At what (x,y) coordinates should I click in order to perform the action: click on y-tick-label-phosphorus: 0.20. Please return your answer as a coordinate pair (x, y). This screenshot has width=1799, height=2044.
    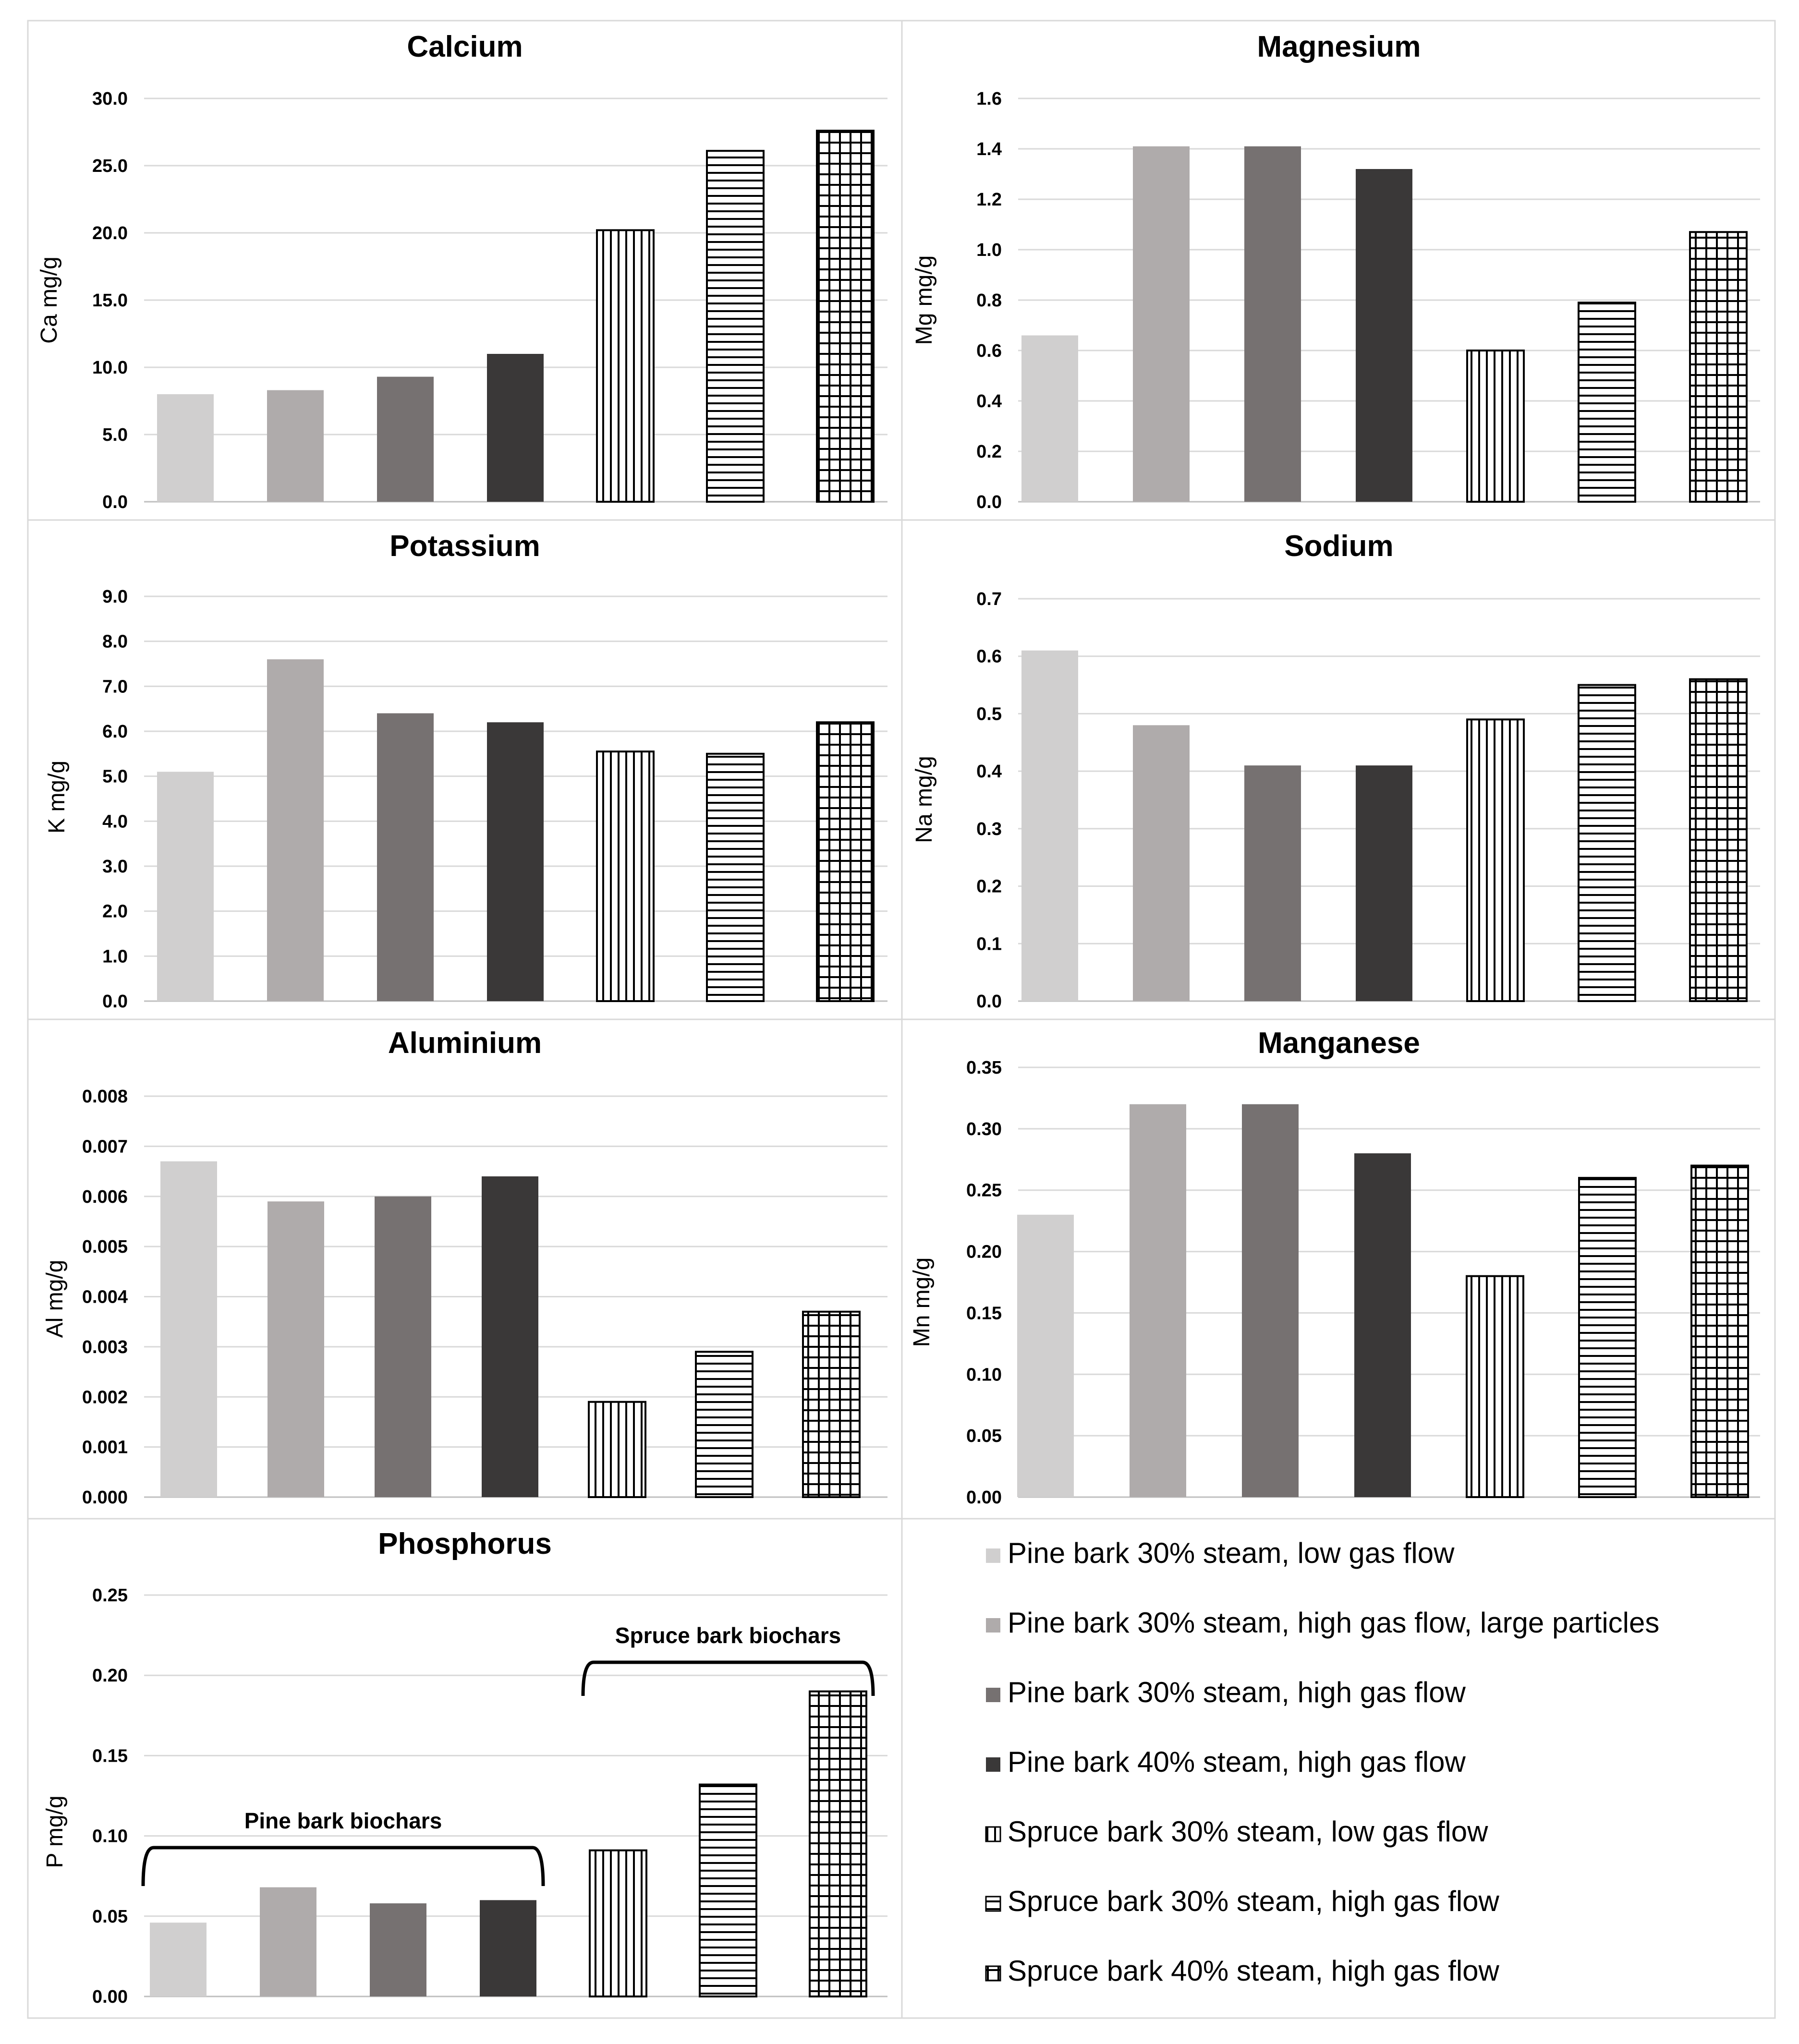
    Looking at the image, I should click on (110, 1676).